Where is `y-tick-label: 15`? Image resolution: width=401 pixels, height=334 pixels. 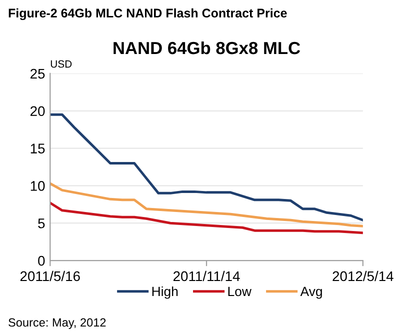 y-tick-label: 15 is located at coordinates (37, 149).